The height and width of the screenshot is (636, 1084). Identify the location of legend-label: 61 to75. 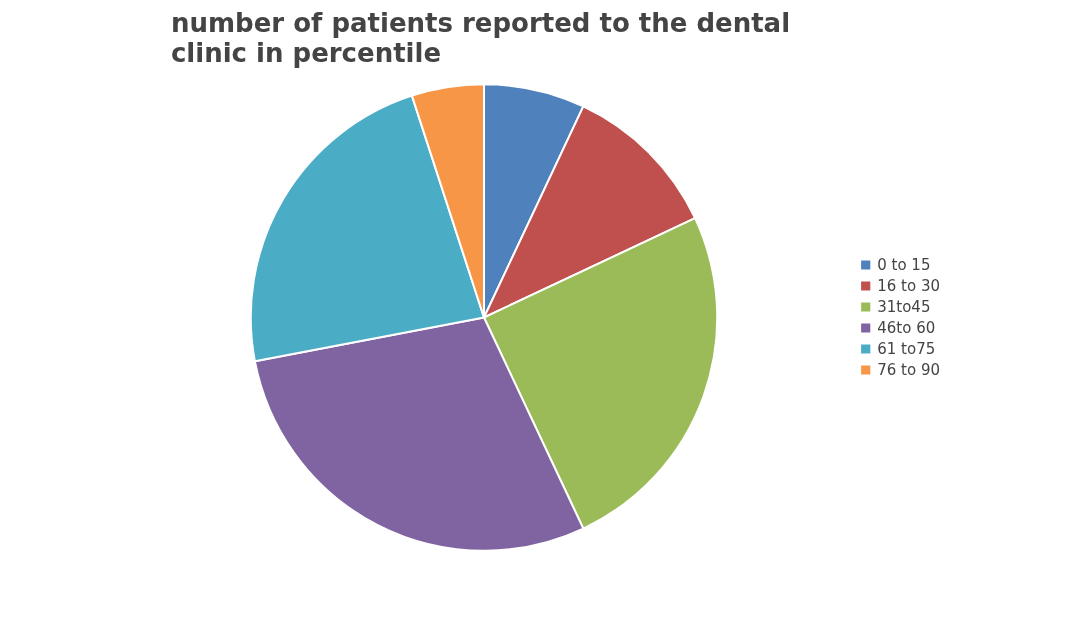
(906, 348).